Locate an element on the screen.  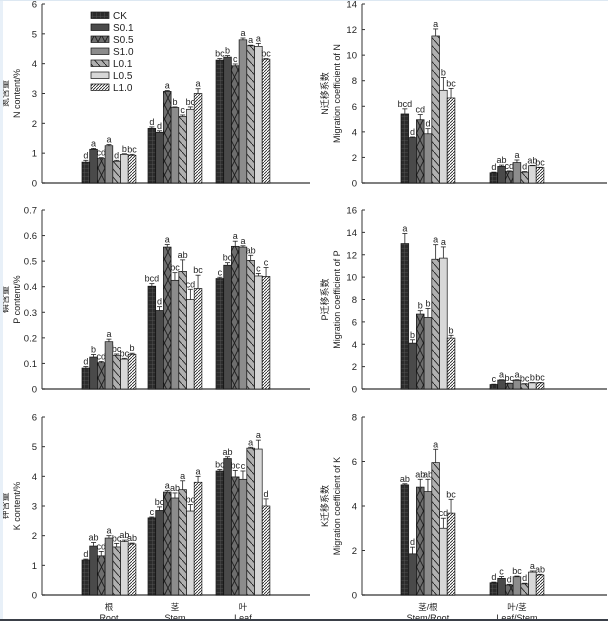
y-axis-title-cn: P迁移系数 is located at coordinates (324, 299).